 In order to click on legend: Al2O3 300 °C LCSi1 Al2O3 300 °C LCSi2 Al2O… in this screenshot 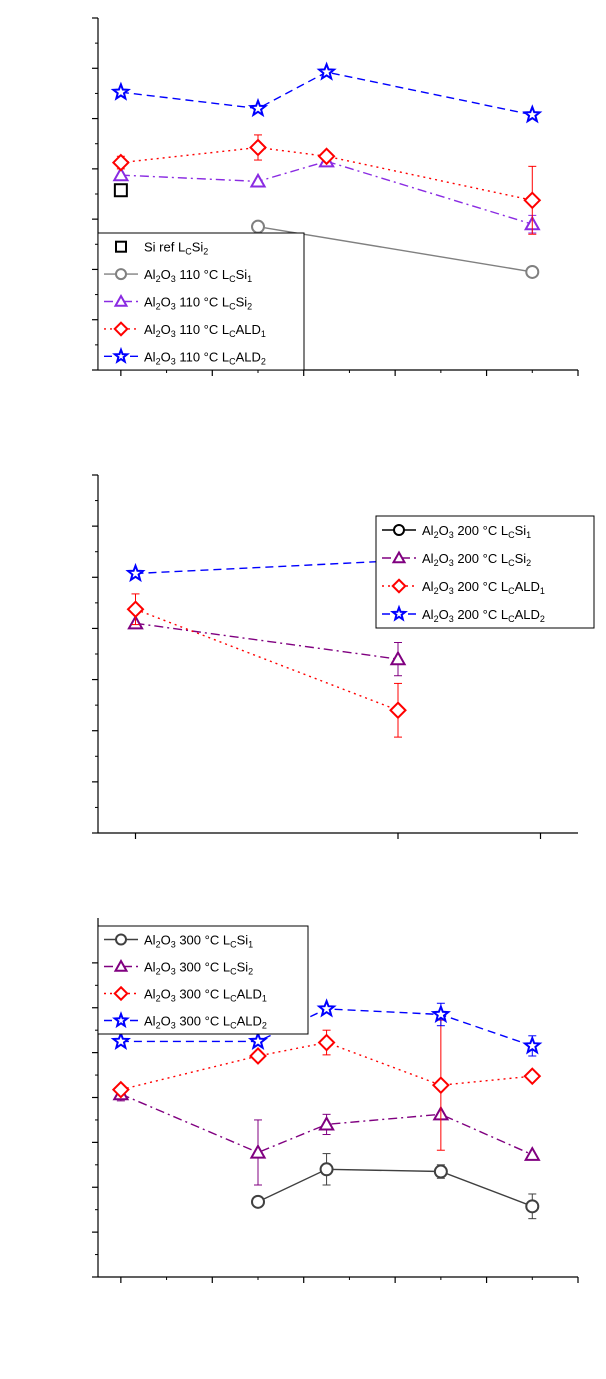, I will do `click(203, 980)`.